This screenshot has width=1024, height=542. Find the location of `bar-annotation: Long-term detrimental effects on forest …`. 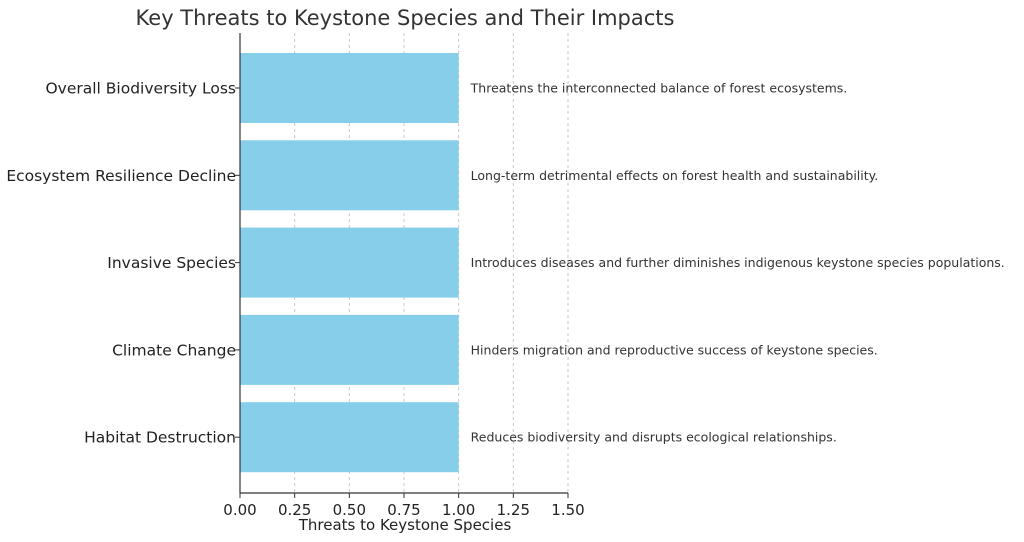

bar-annotation: Long-term detrimental effects on forest … is located at coordinates (675, 175).